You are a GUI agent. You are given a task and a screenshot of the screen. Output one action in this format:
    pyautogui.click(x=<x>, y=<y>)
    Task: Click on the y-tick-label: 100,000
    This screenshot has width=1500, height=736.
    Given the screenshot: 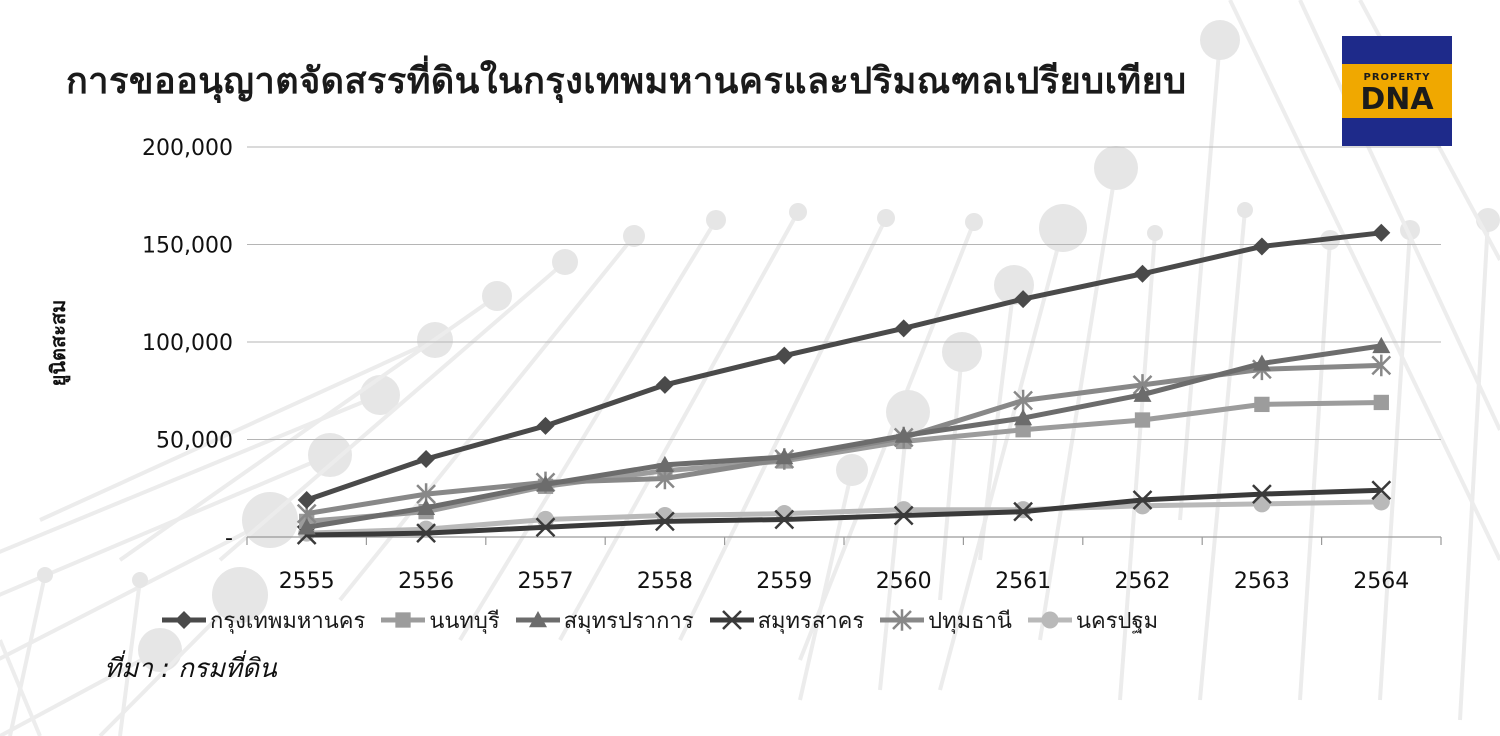 What is the action you would take?
    pyautogui.click(x=187, y=343)
    